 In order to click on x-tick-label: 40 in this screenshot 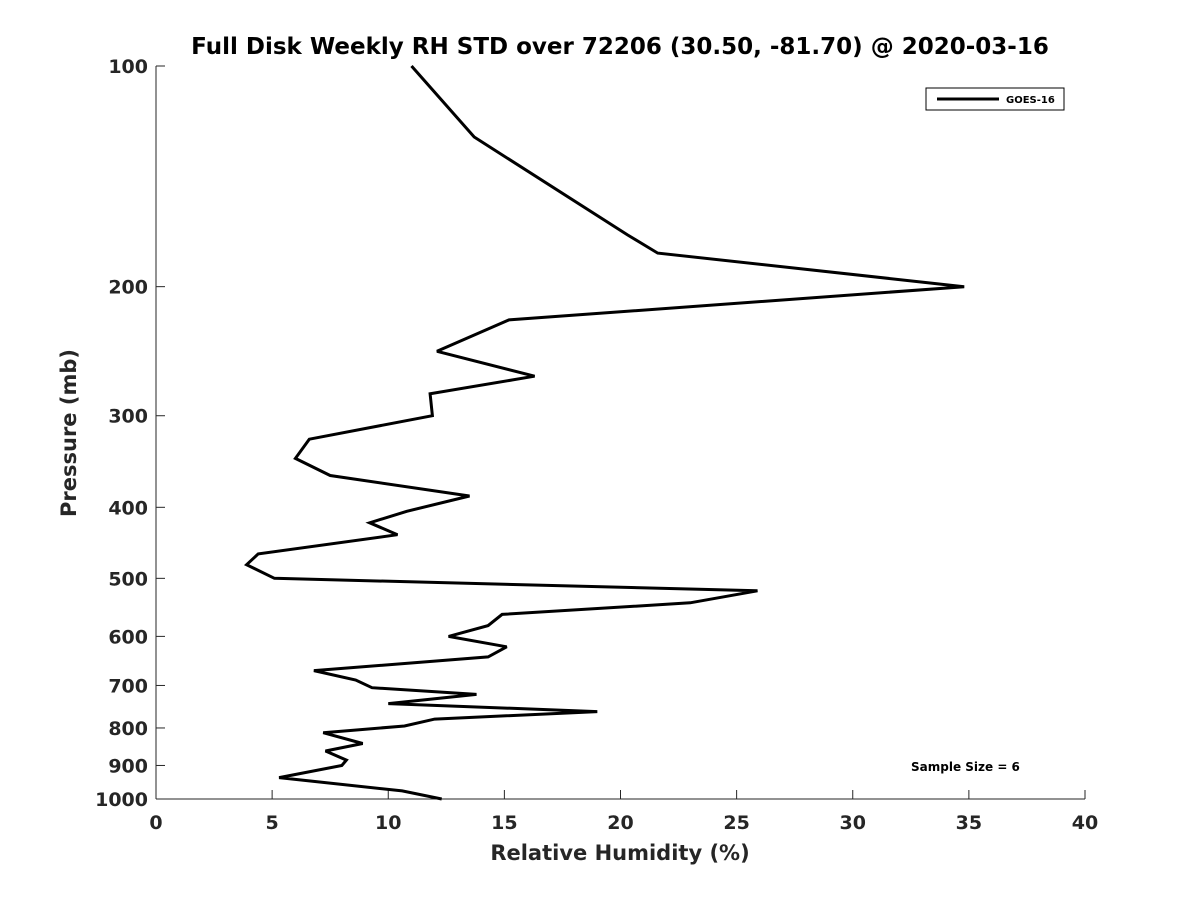, I will do `click(1085, 823)`.